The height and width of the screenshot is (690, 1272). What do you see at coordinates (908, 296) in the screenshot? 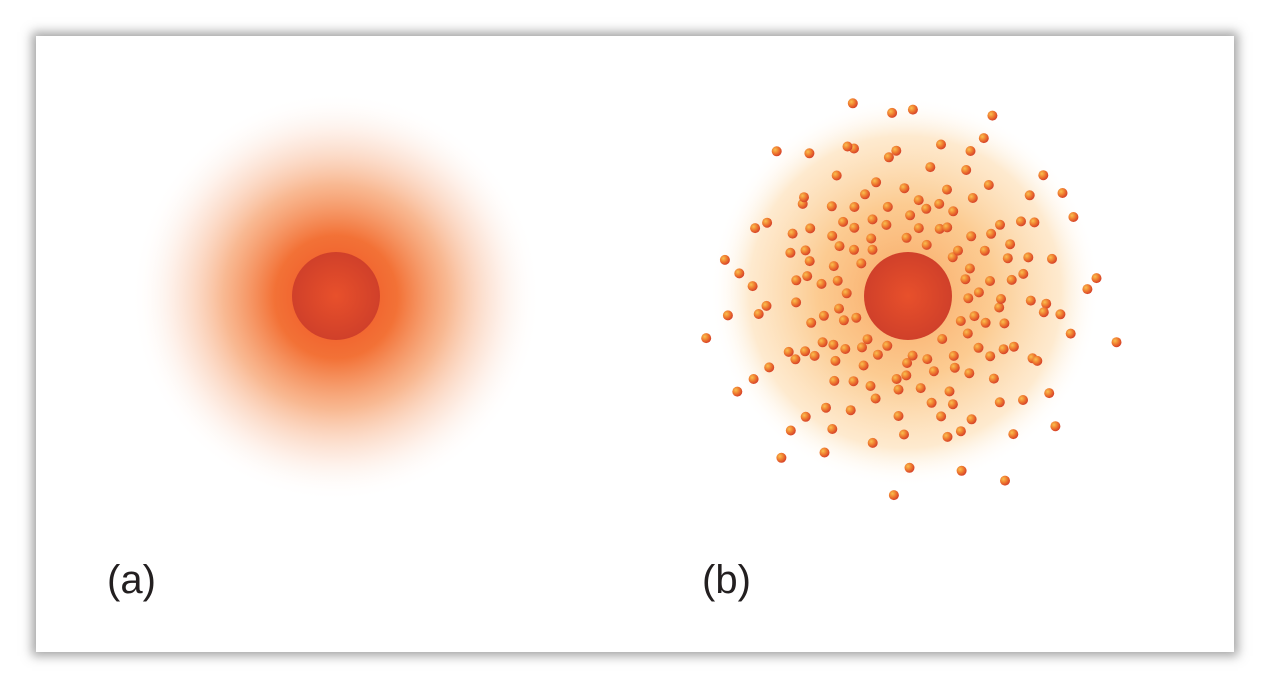
I see `panel-b-nucleus` at bounding box center [908, 296].